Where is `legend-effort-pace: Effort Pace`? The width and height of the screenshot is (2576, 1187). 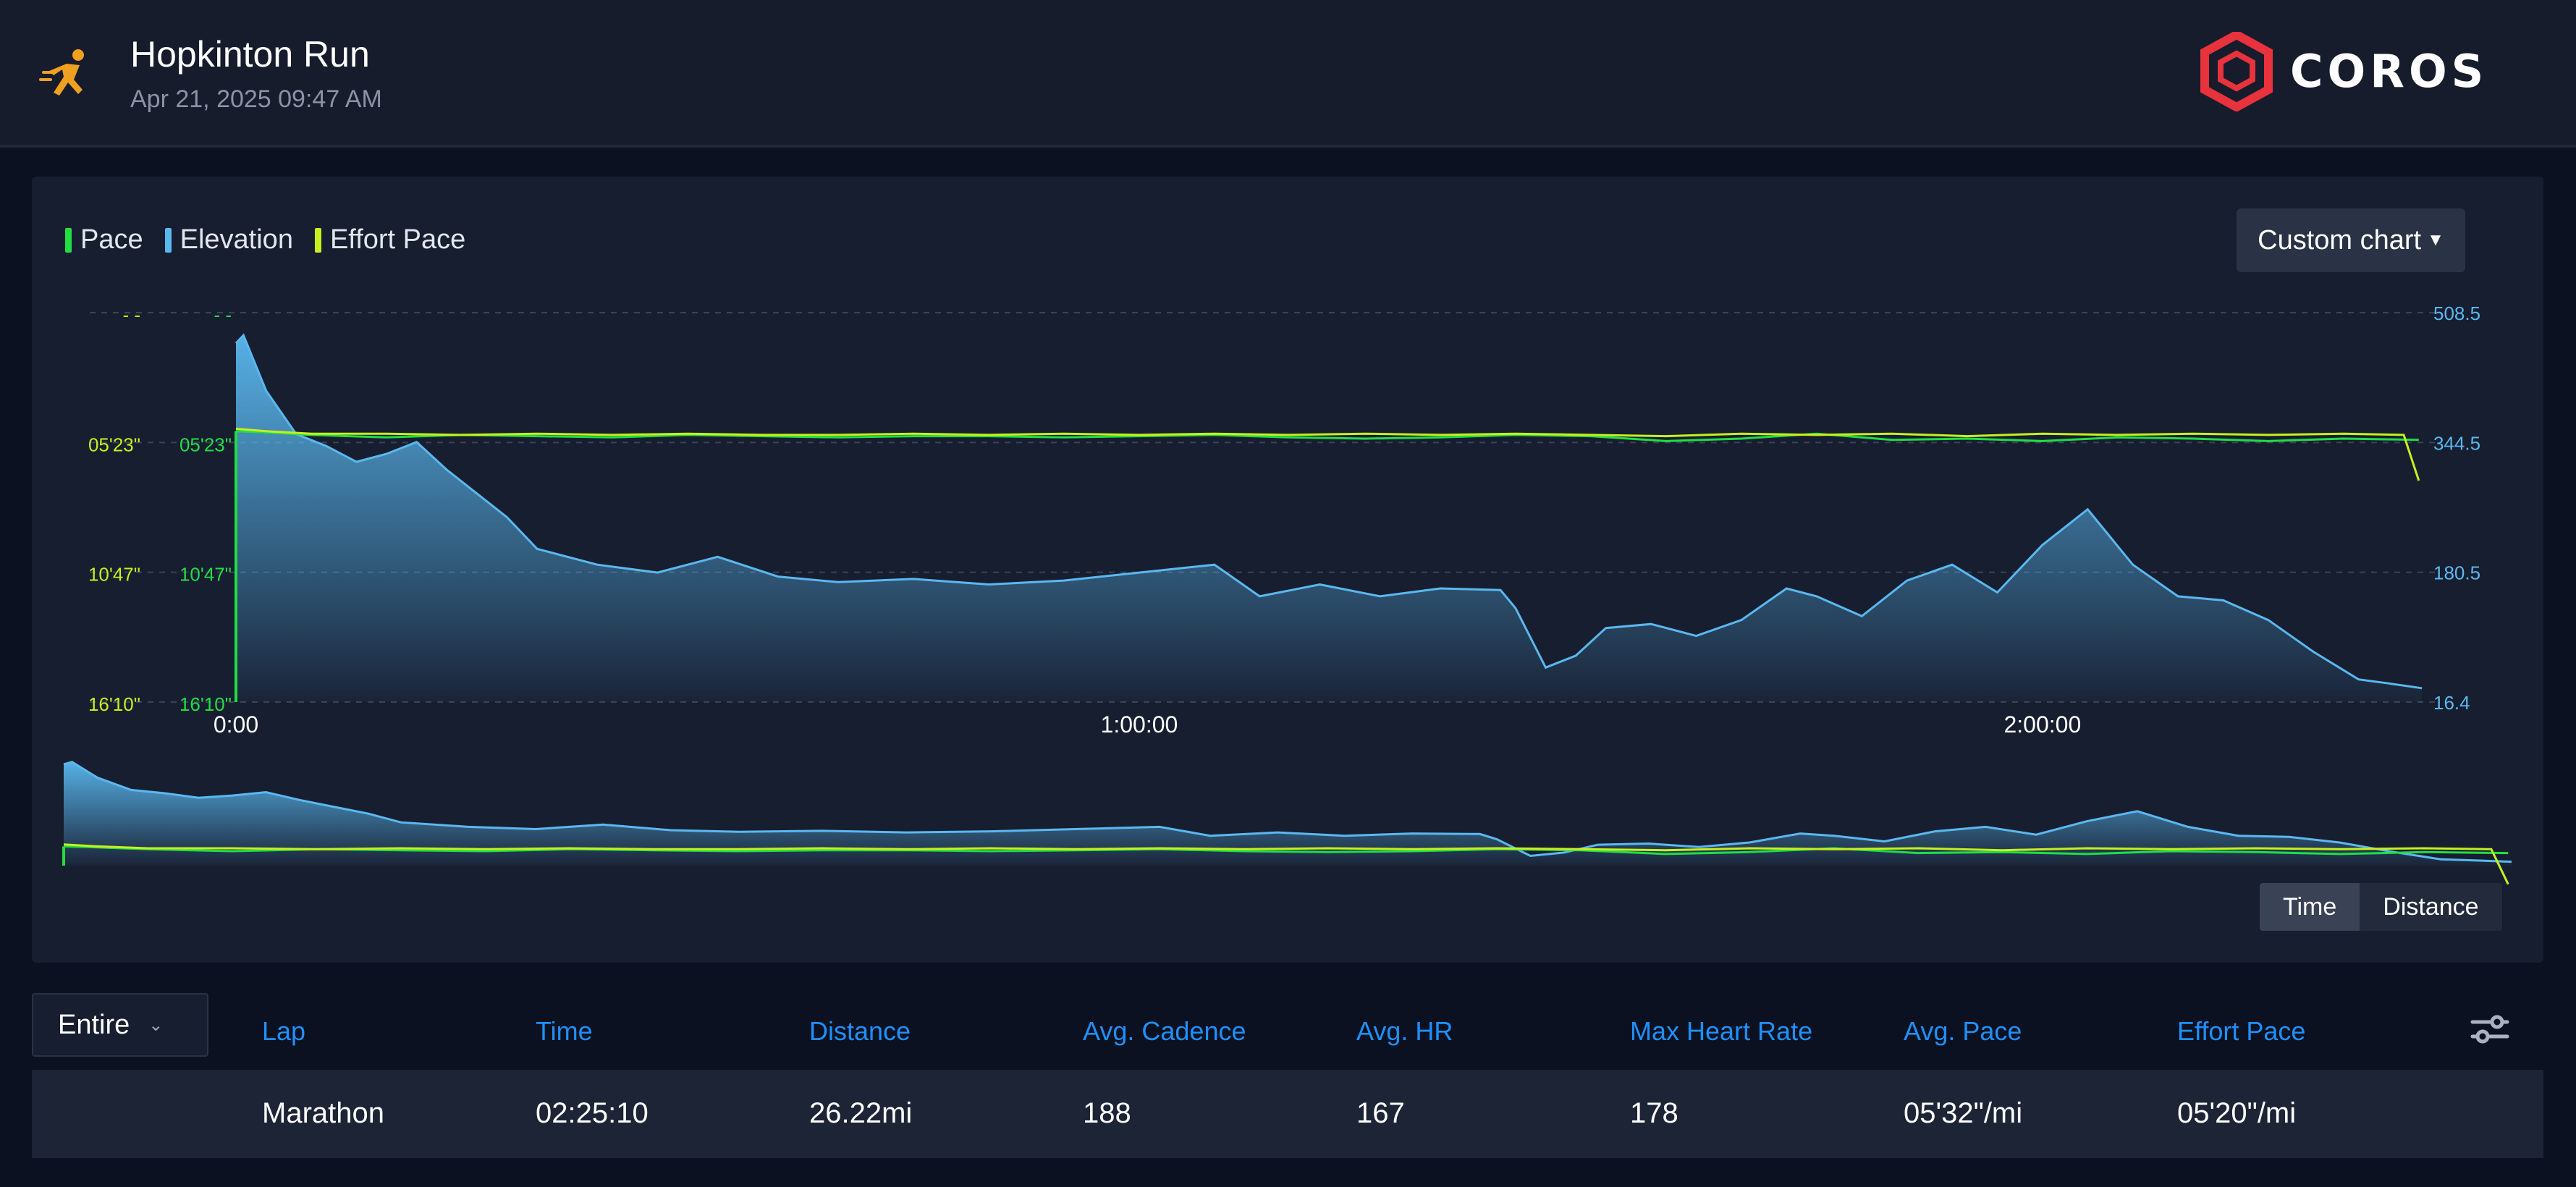 legend-effort-pace: Effort Pace is located at coordinates (390, 239).